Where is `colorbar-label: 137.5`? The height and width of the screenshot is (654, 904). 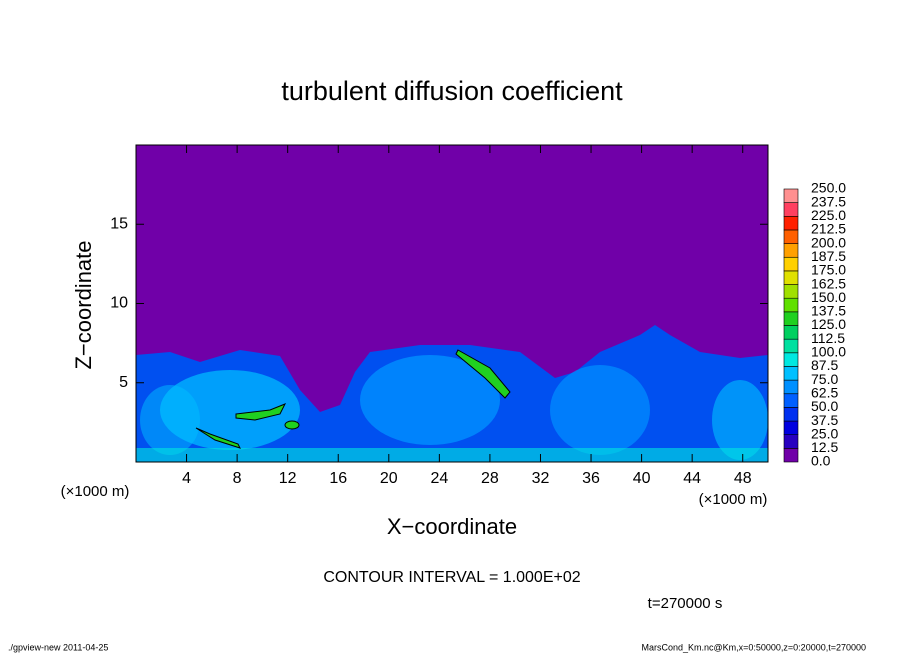 colorbar-label: 137.5 is located at coordinates (828, 311).